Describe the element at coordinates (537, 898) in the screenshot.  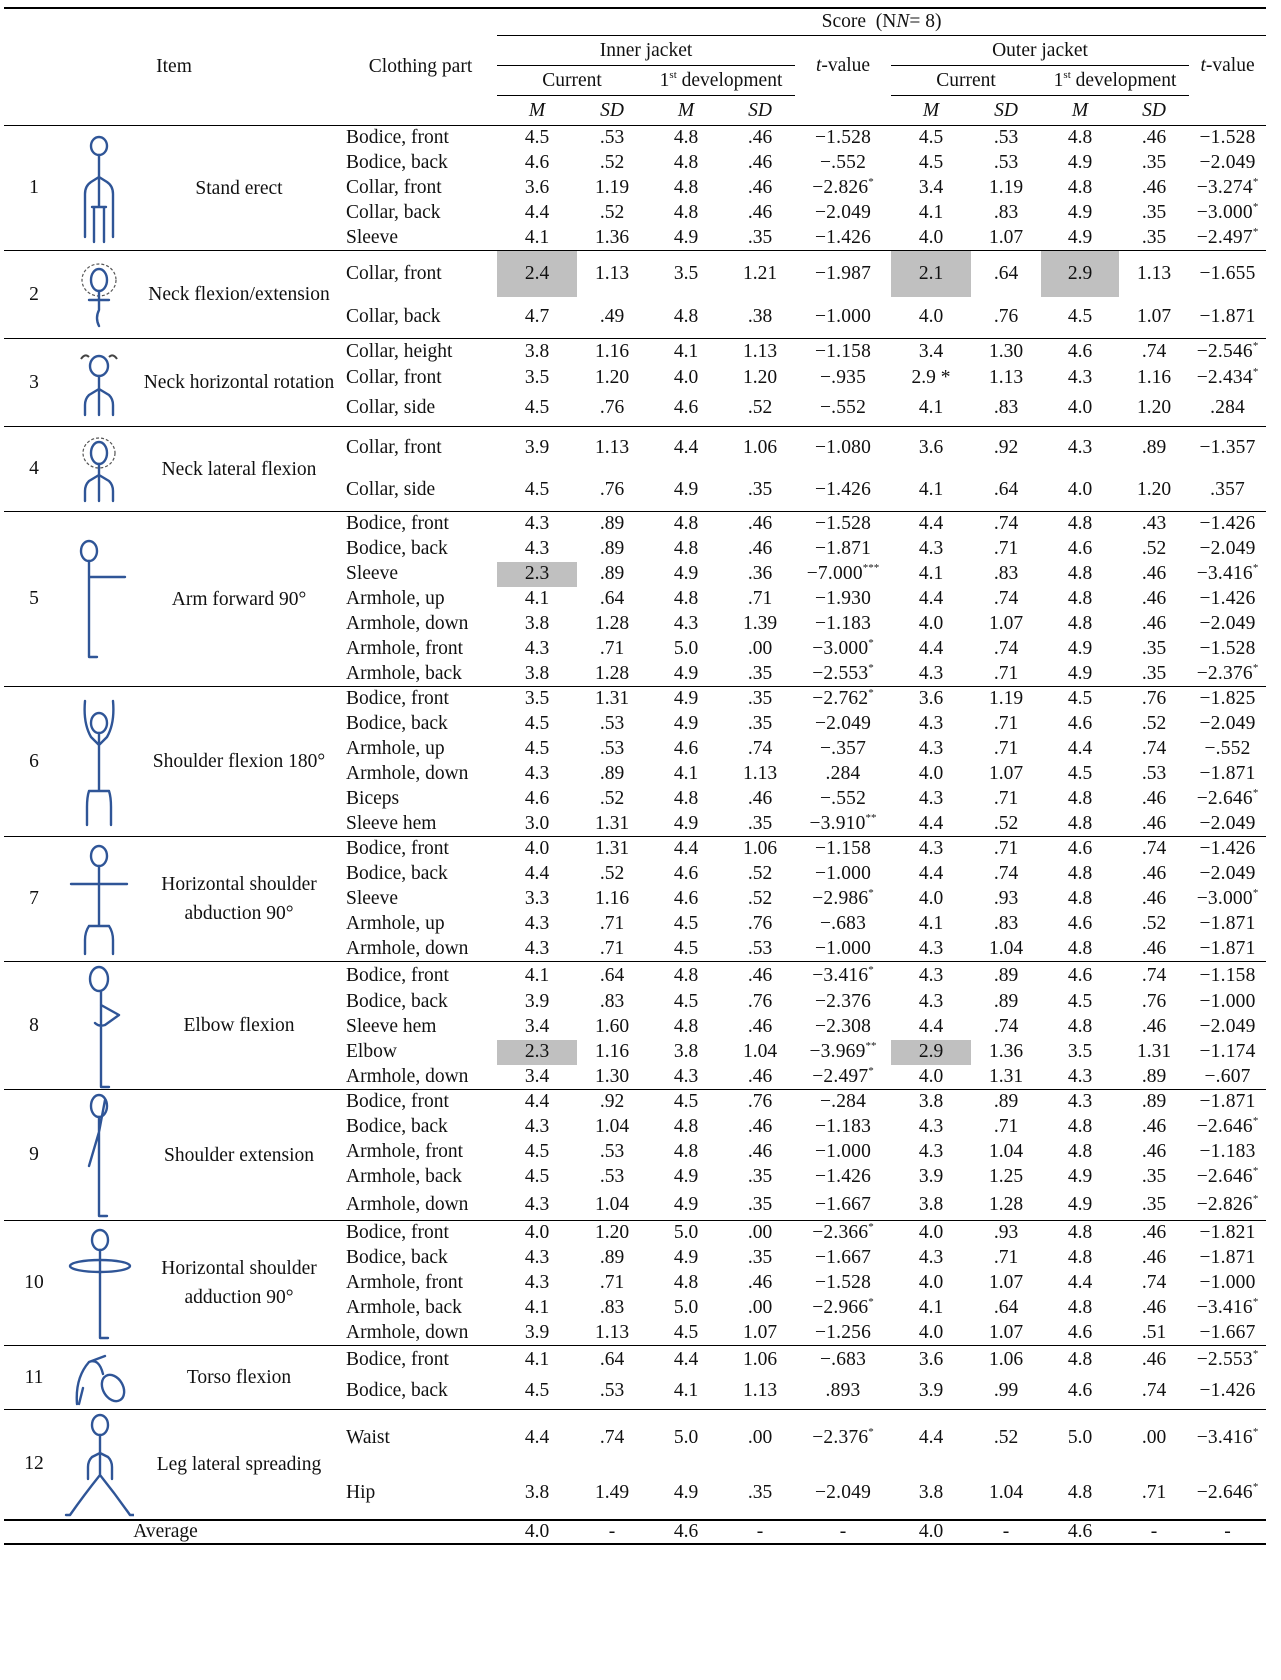
I see `cell-value: 3.3` at that location.